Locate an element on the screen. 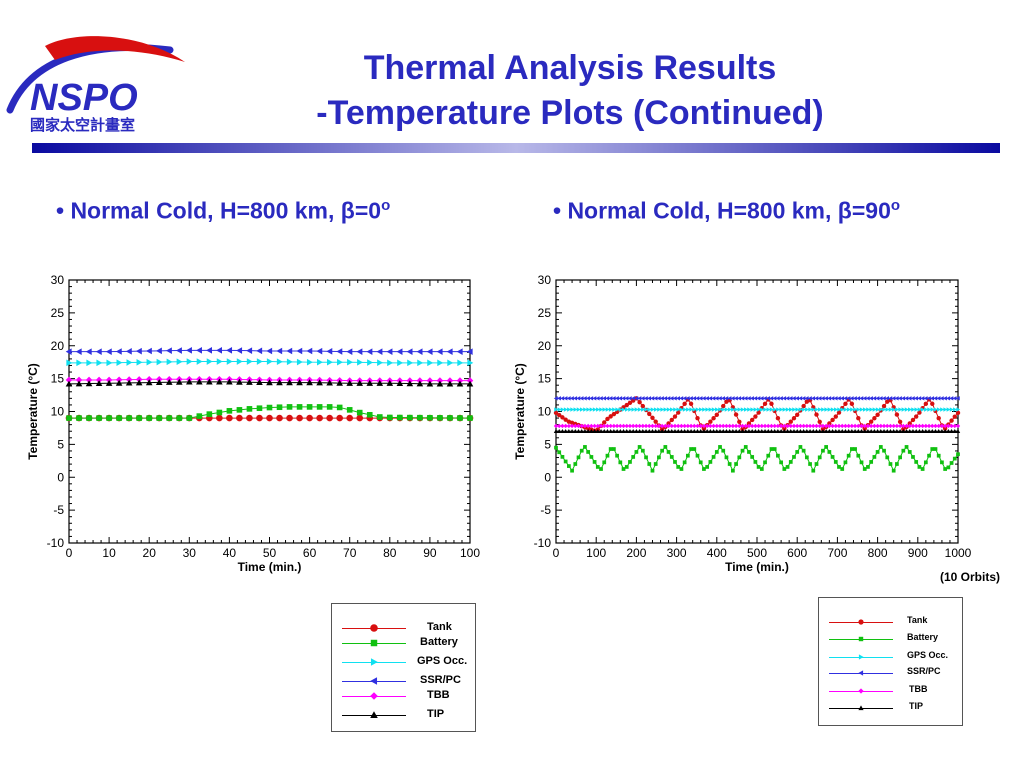 The image size is (1024, 768). series-tip is located at coordinates (757, 431).